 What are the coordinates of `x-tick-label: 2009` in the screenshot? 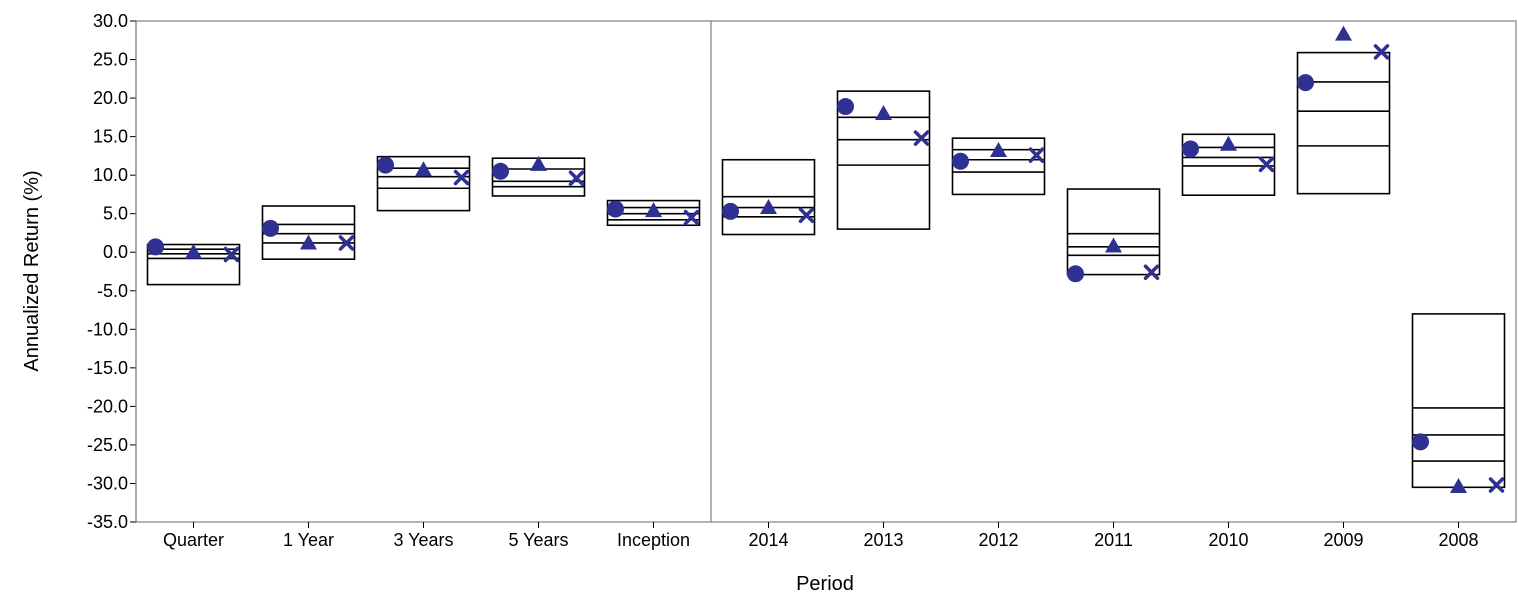 It's located at (1343, 540).